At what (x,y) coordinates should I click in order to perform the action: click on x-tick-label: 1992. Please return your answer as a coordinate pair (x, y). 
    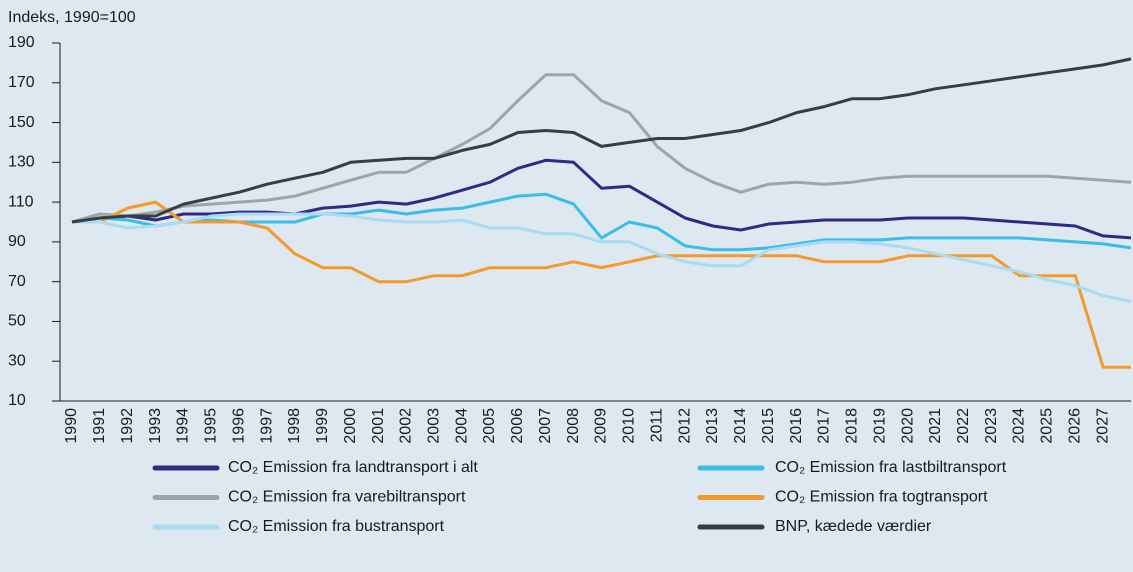
    Looking at the image, I should click on (127, 426).